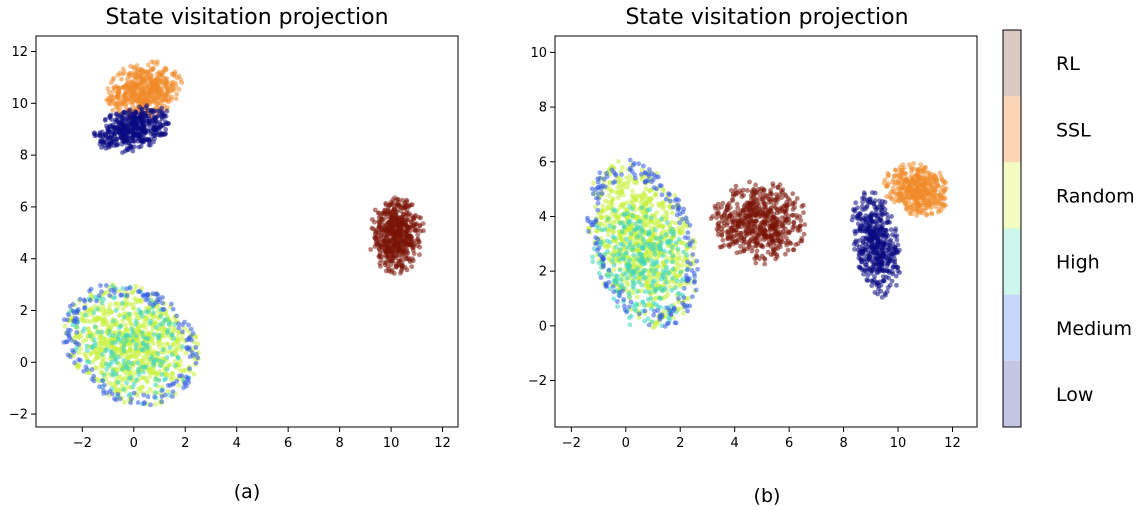 This screenshot has height=510, width=1148. What do you see at coordinates (24, 311) in the screenshot?
I see `y-tick-label: 2` at bounding box center [24, 311].